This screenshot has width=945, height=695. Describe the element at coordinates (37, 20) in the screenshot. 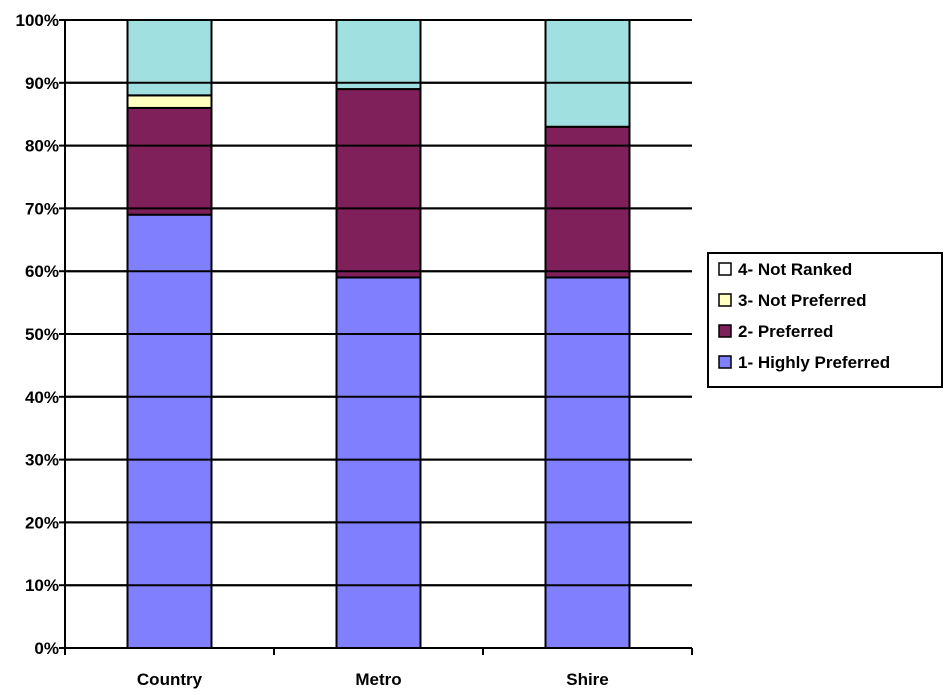

I see `y-tick-label-10: 100%` at that location.